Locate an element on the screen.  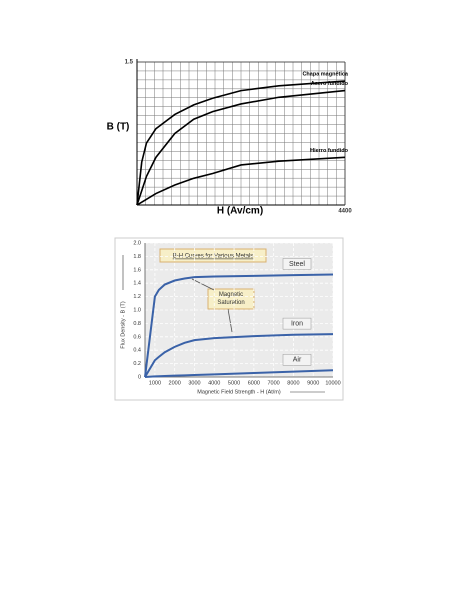
series-label: Iron is located at coordinates (297, 323).